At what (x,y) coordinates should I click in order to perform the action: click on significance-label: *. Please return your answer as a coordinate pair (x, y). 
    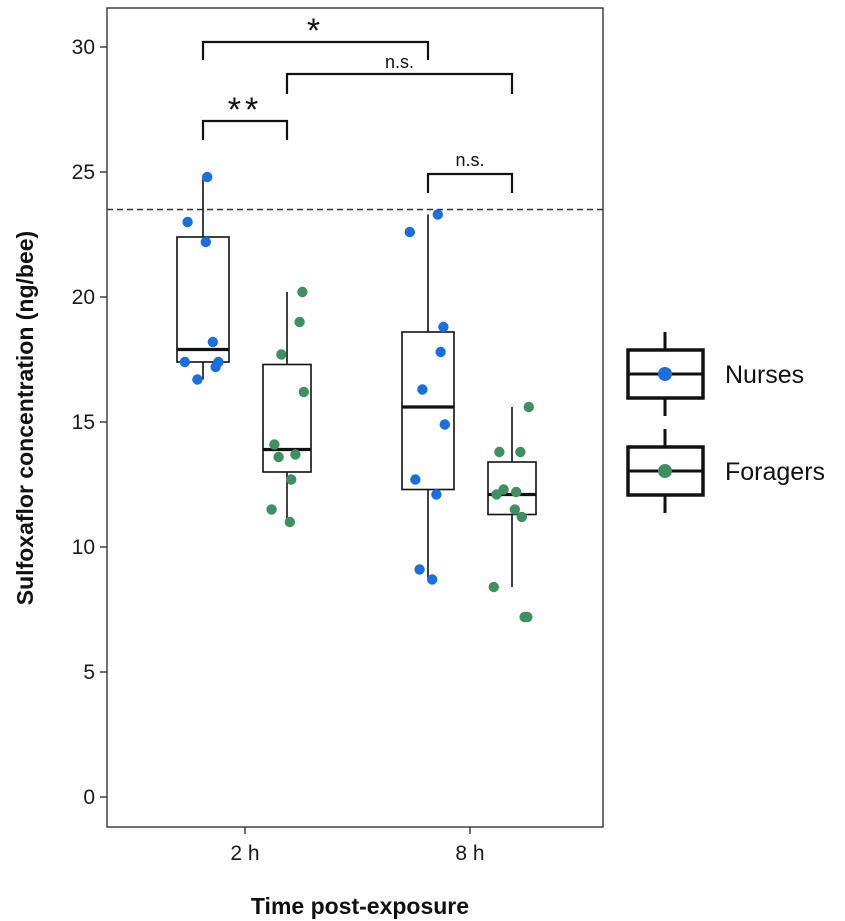
    Looking at the image, I should click on (315, 31).